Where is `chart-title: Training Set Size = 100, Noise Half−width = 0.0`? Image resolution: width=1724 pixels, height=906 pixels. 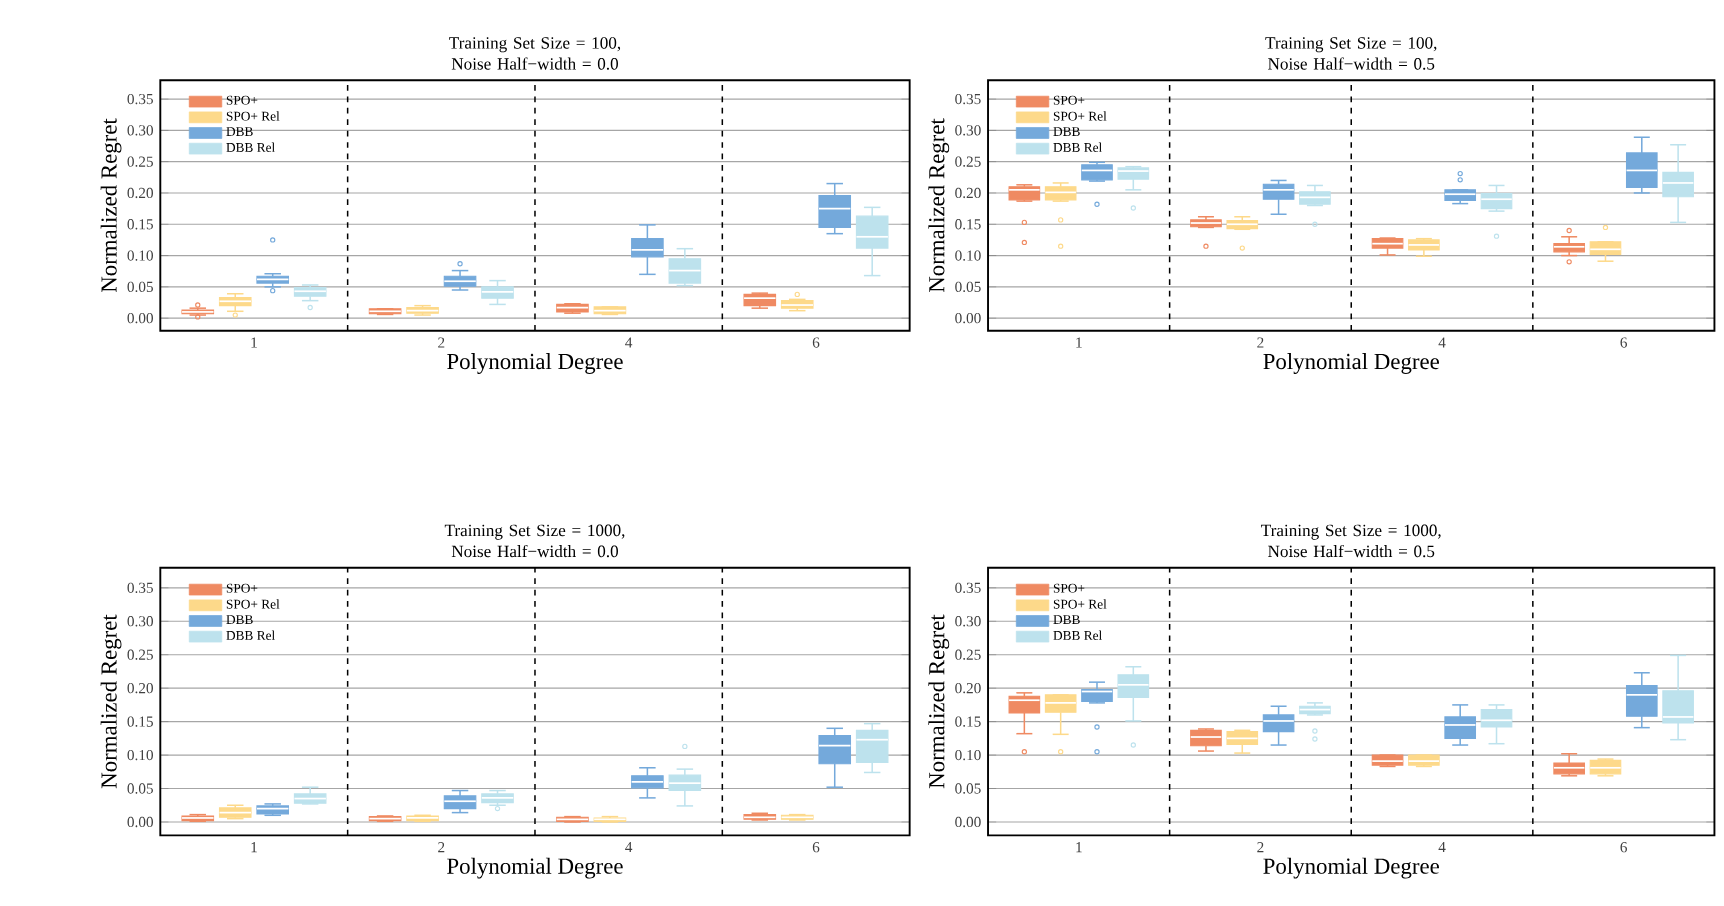 chart-title: Training Set Size = 100, Noise Half−width = 0.0 is located at coordinates (535, 53).